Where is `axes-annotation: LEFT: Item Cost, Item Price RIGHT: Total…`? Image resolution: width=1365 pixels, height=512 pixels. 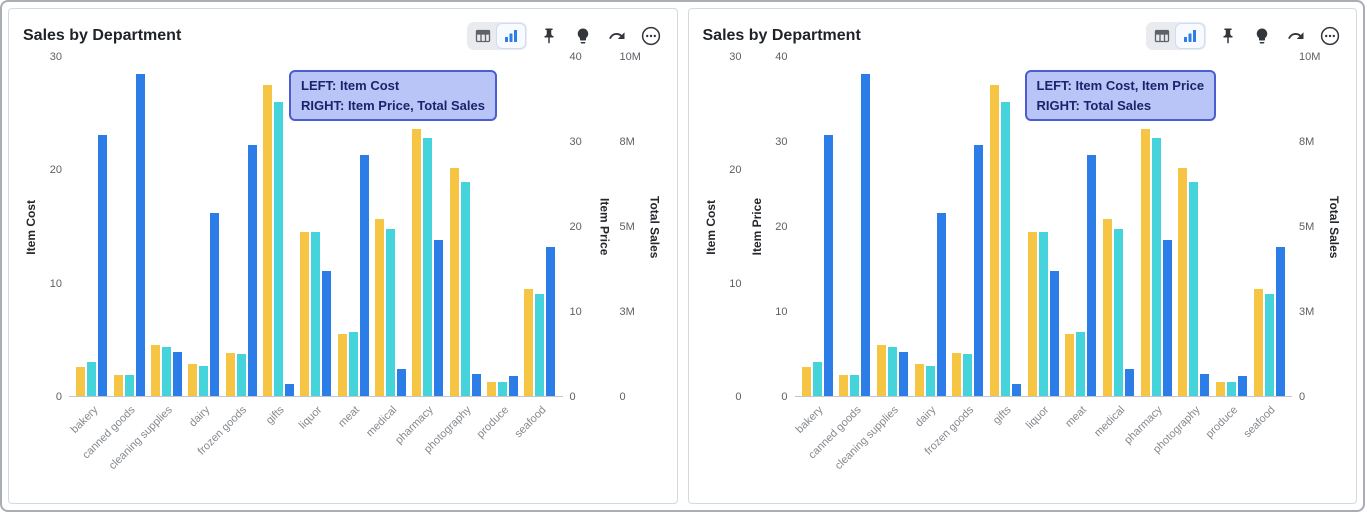
axes-annotation: LEFT: Item Cost, Item Price RIGHT: Total… is located at coordinates (1120, 95).